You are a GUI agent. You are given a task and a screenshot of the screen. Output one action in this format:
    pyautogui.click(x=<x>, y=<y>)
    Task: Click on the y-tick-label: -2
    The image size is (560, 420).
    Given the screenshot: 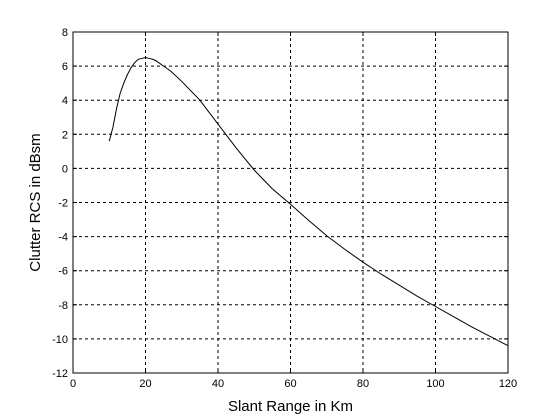 What is the action you would take?
    pyautogui.click(x=63, y=204)
    